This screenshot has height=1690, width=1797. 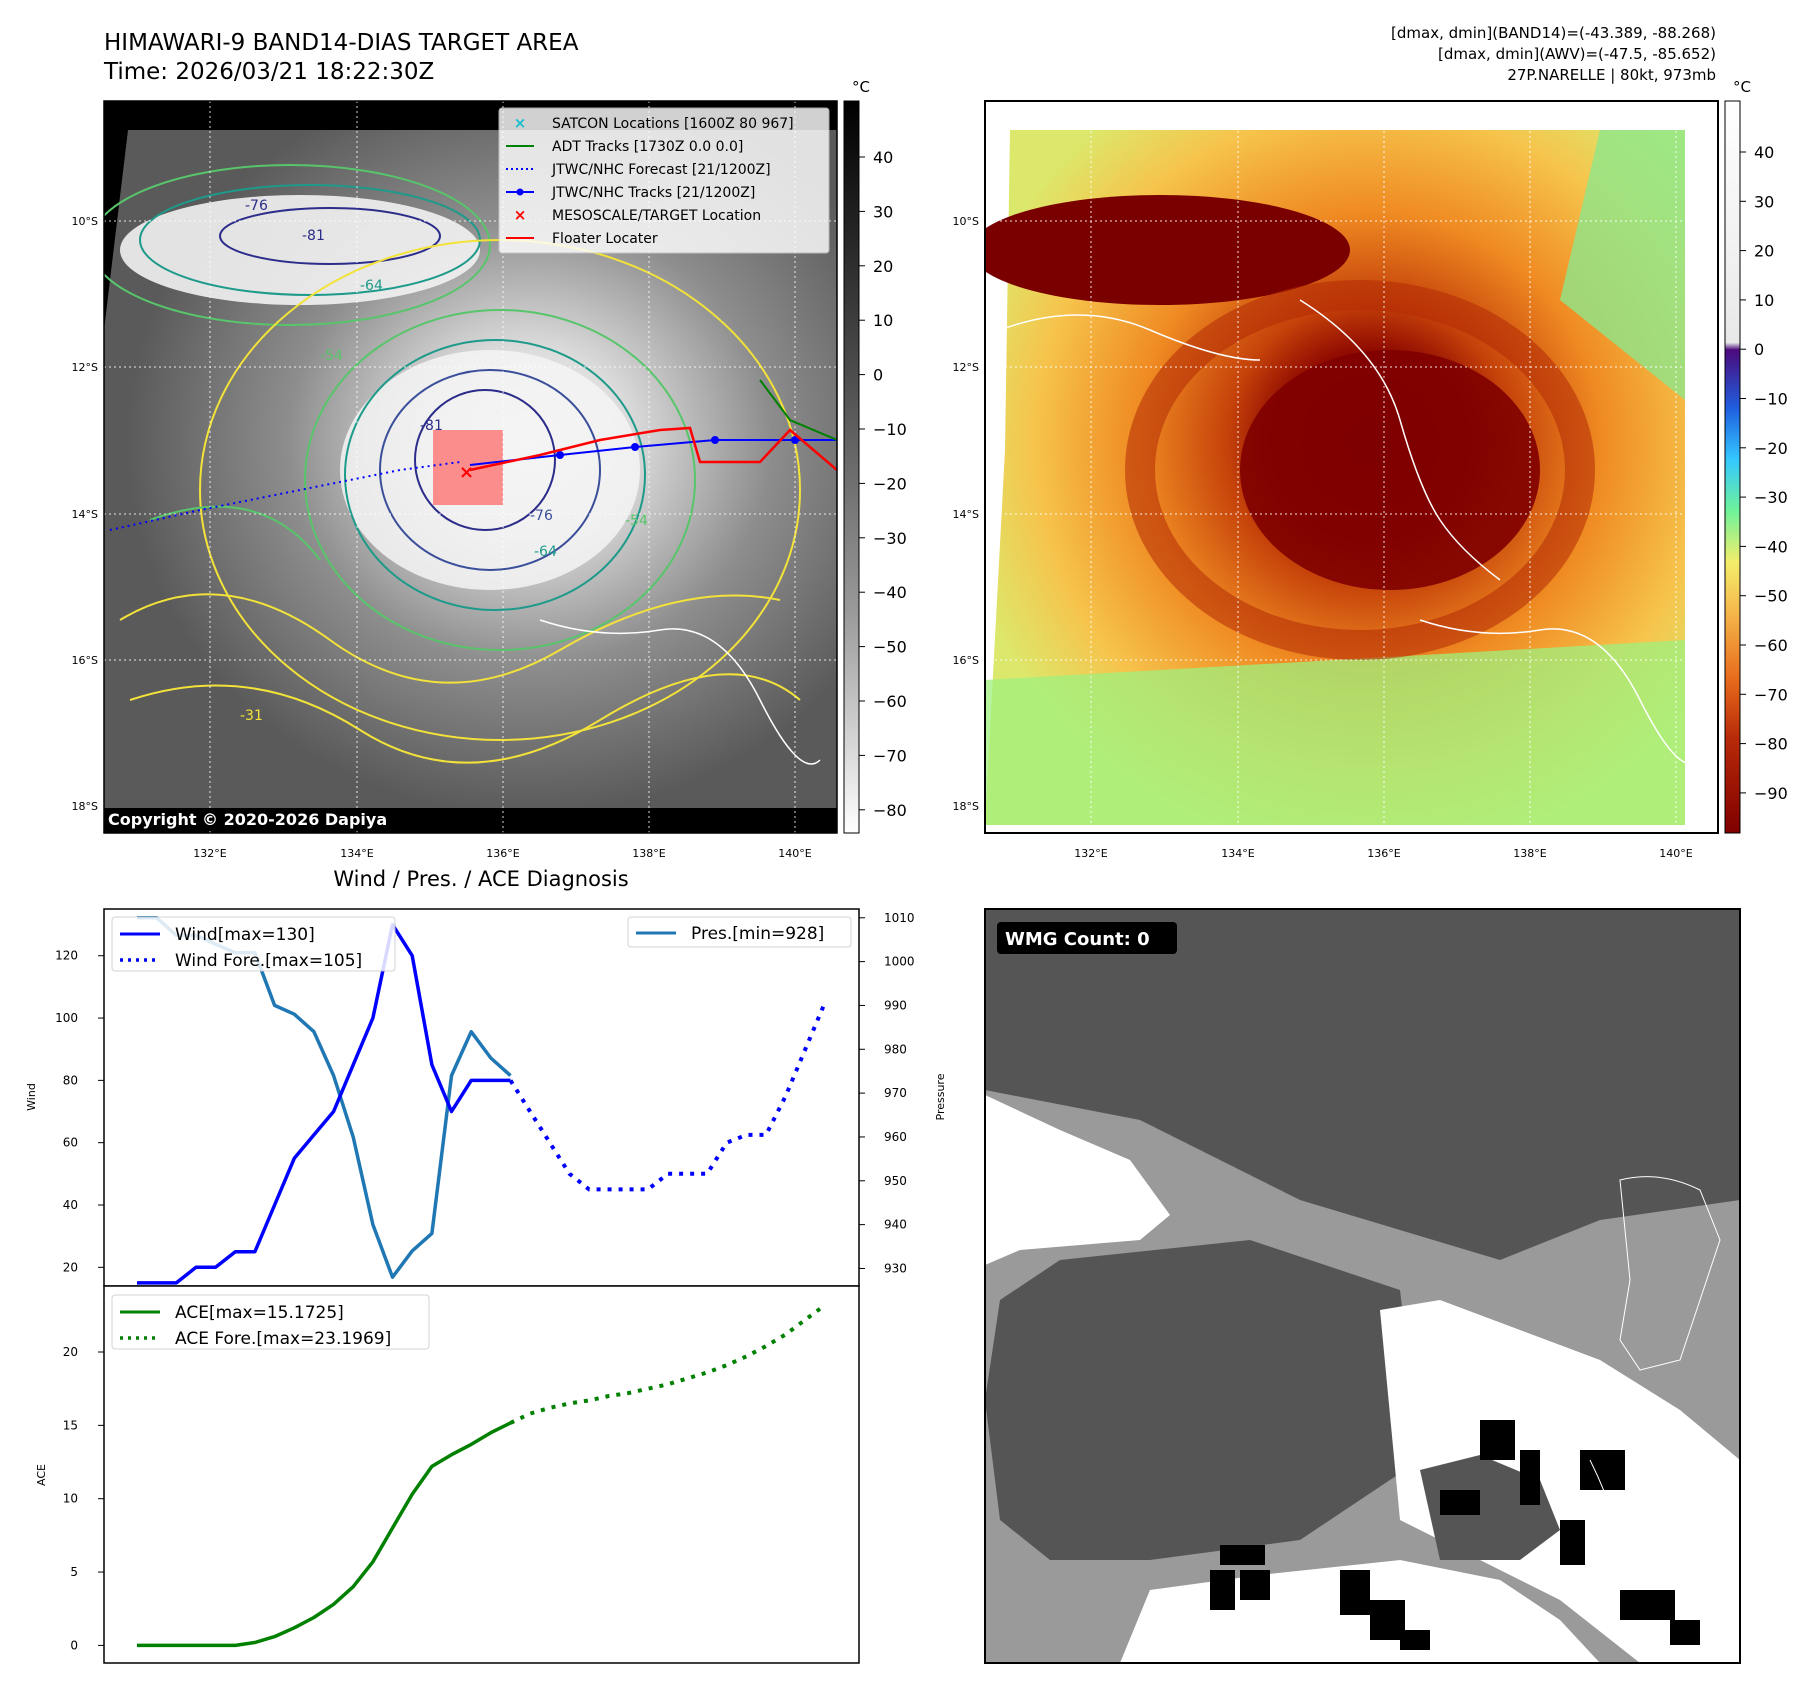 I want to click on contour-label: -81, so click(x=431, y=426).